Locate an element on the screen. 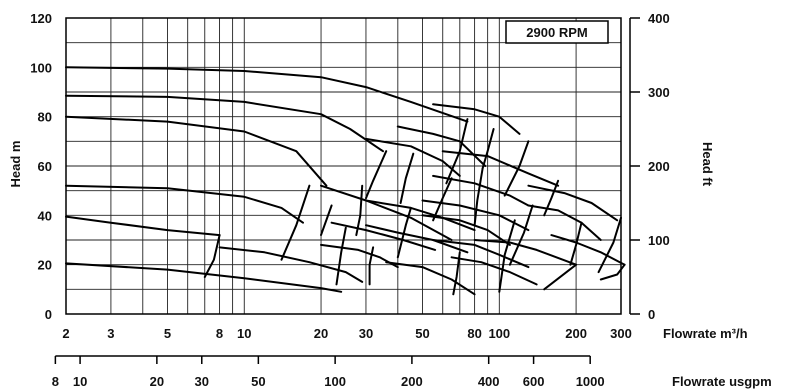 The image size is (786, 392). x-usgpm-tick-20: 20 is located at coordinates (157, 381).